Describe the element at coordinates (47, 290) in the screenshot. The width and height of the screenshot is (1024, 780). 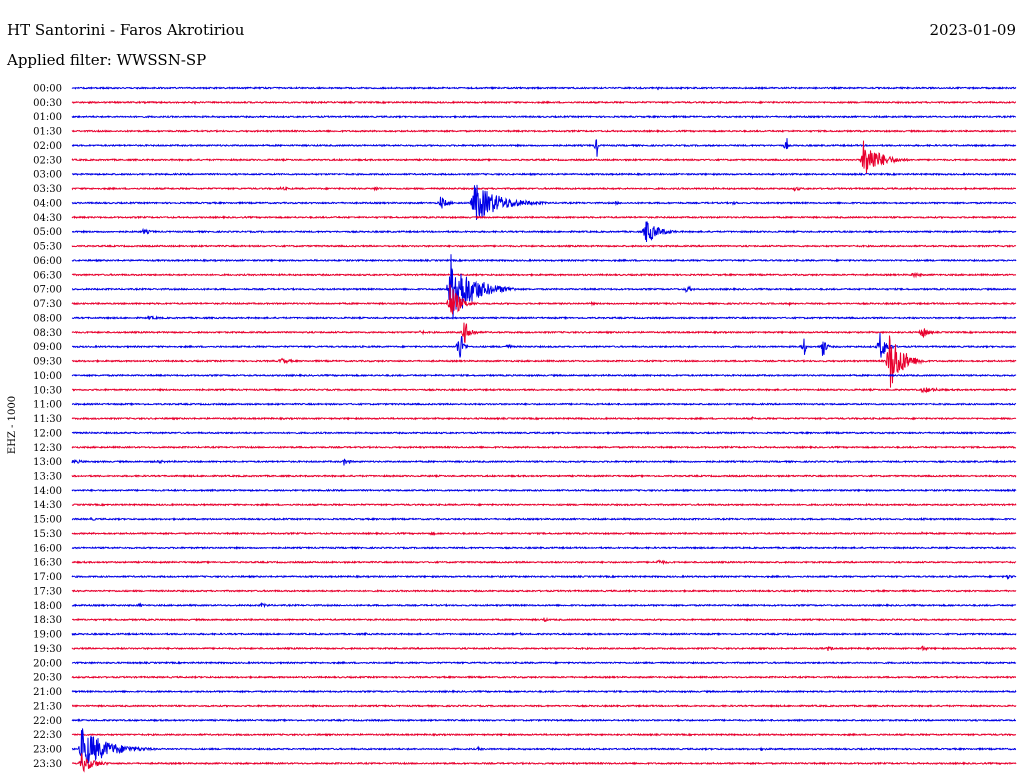
I see `time-label: 07:00` at that location.